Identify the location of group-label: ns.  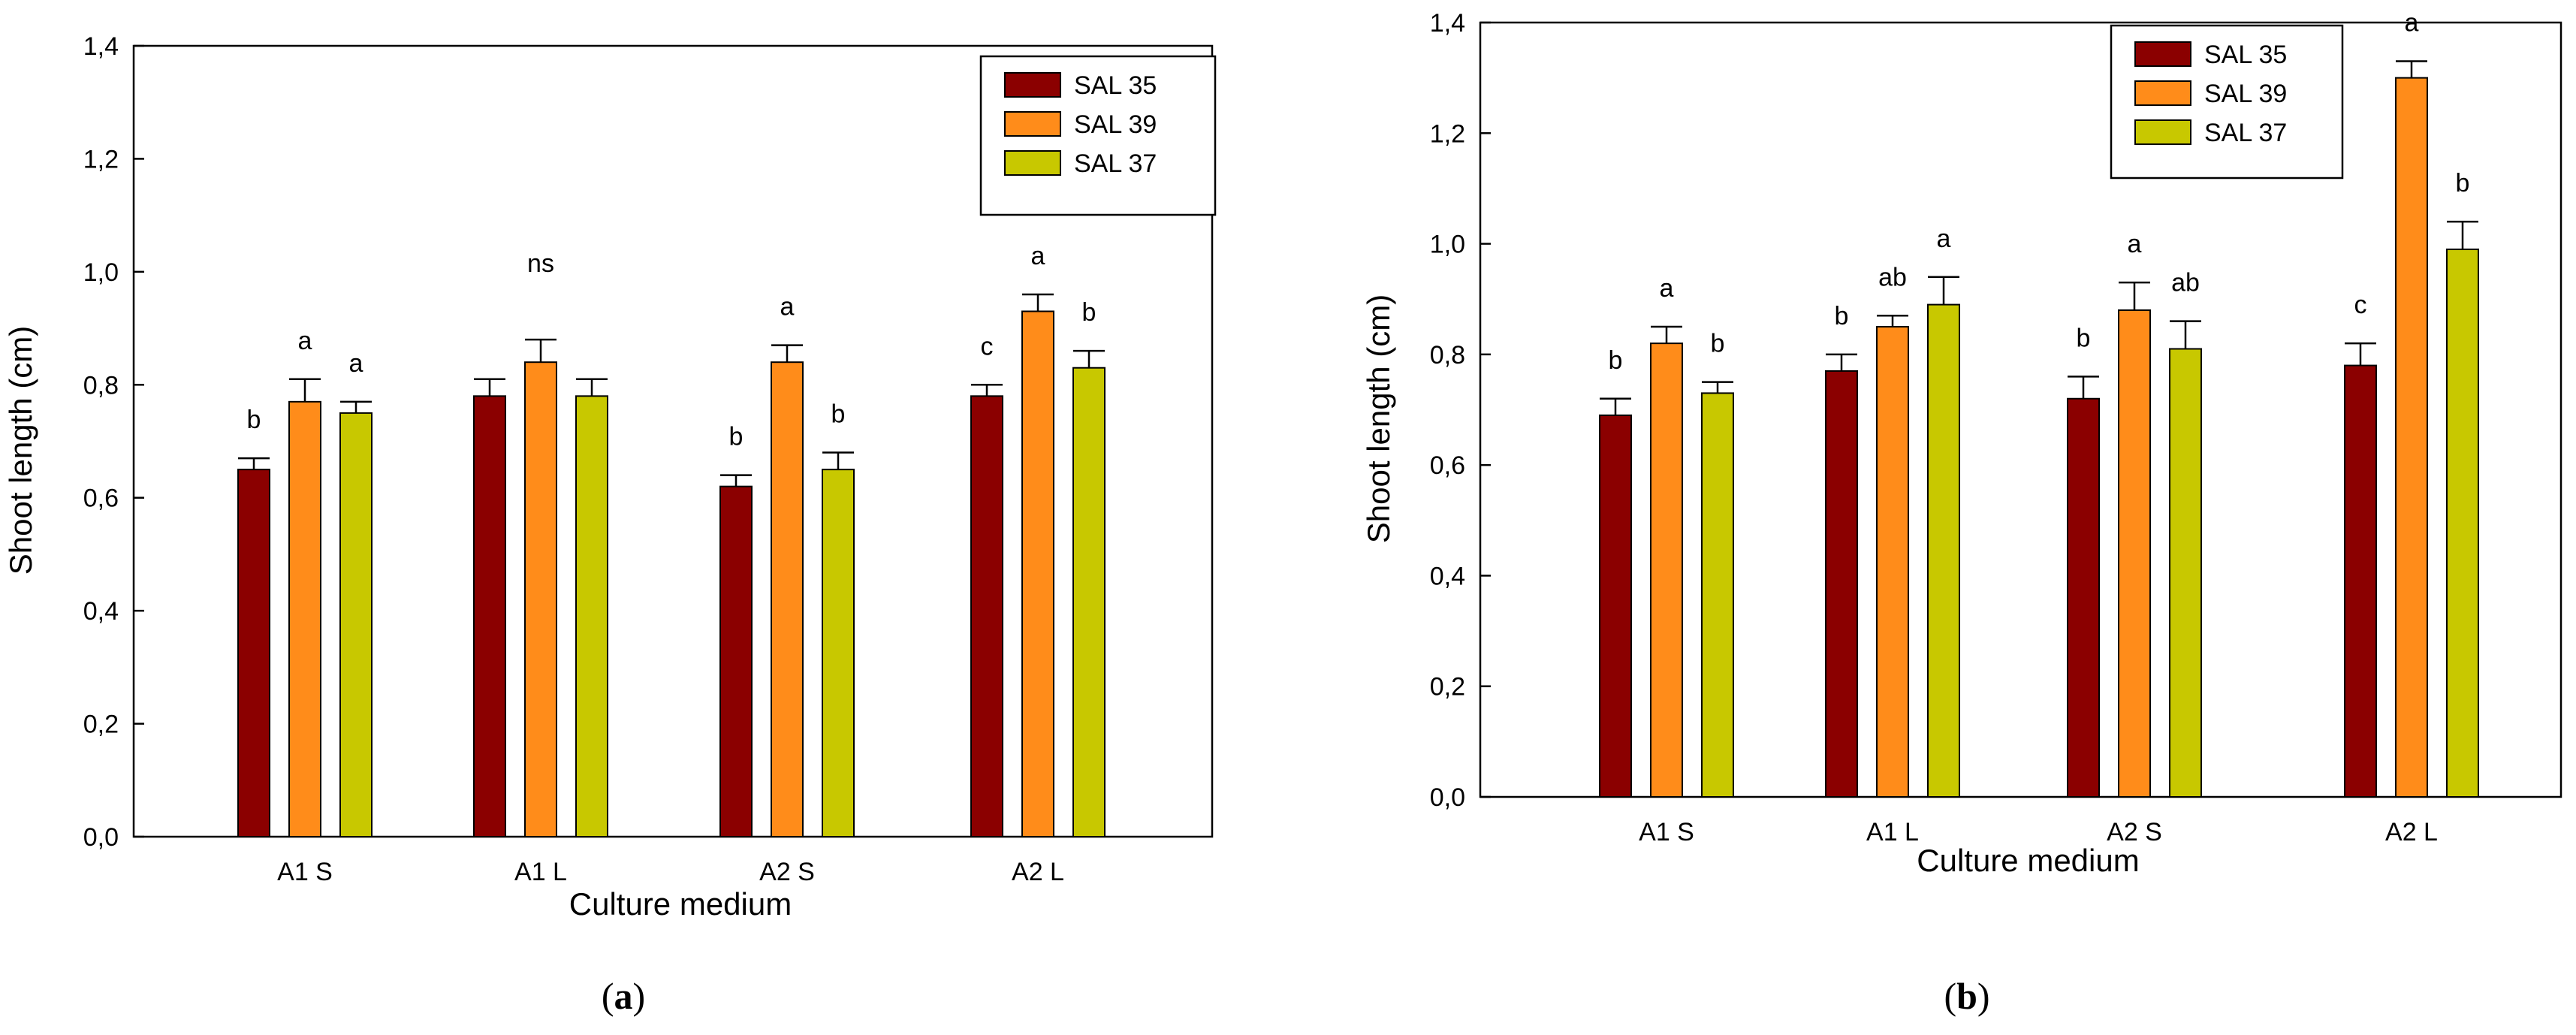
(540, 263).